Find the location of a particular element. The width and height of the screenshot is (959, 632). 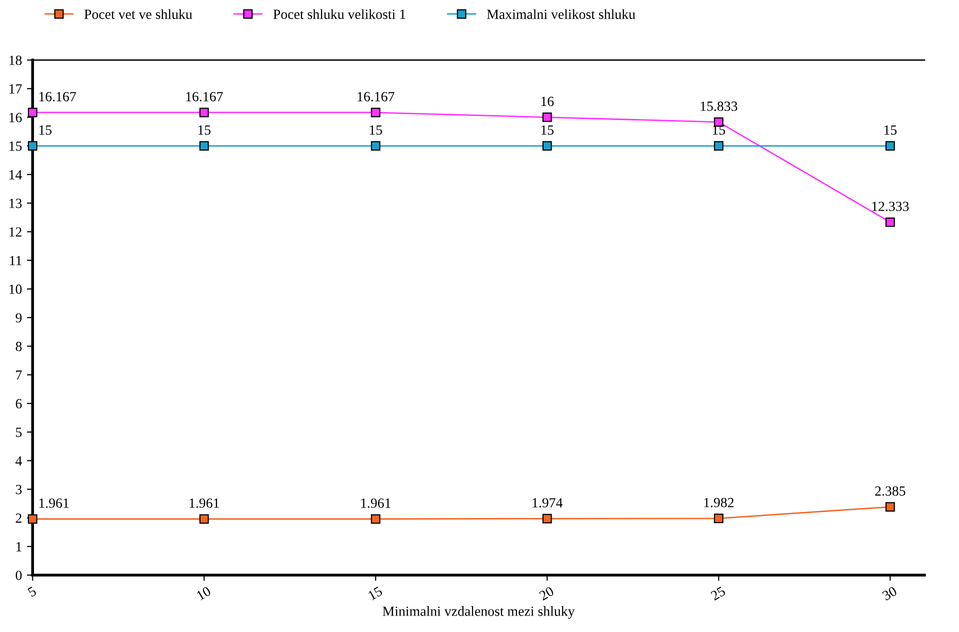

y-tick-label: 16 is located at coordinates (16, 117).